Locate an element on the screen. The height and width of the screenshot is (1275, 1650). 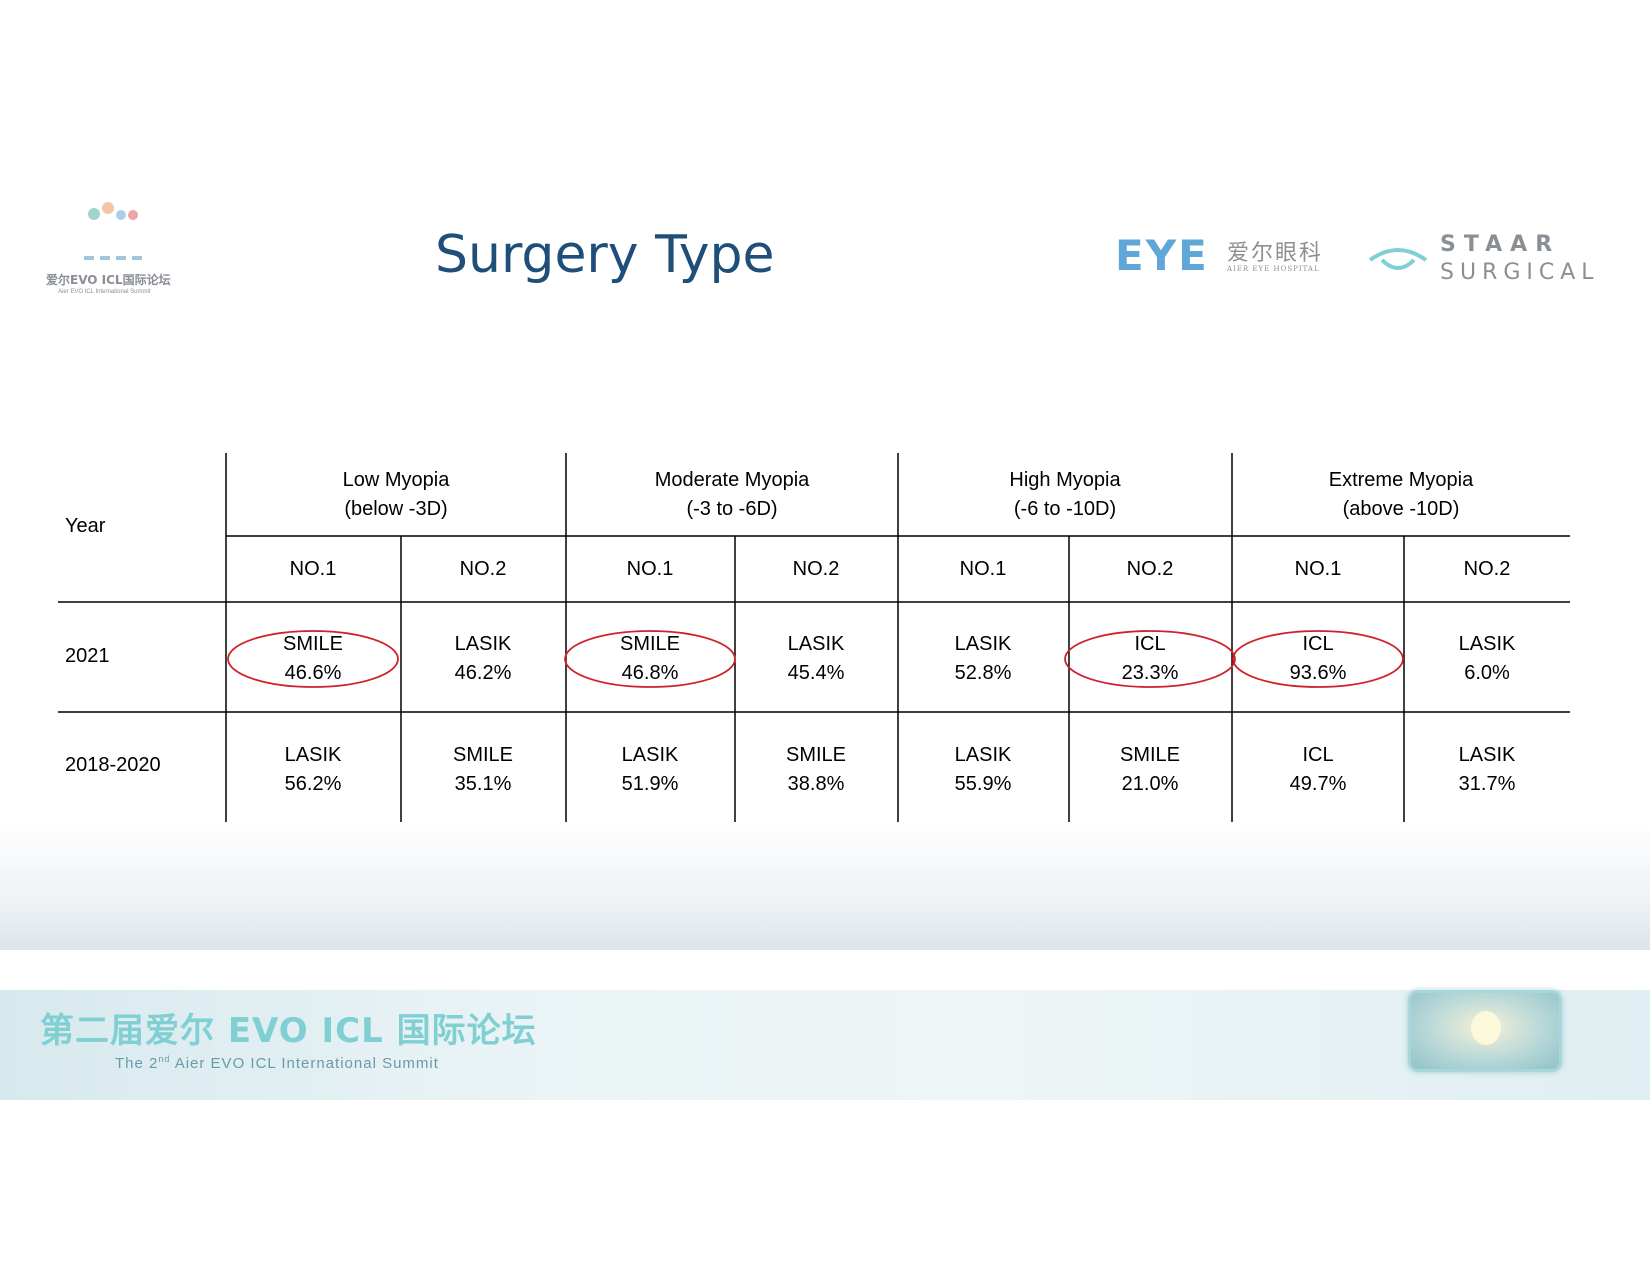
year-header: Year is located at coordinates (85, 526).